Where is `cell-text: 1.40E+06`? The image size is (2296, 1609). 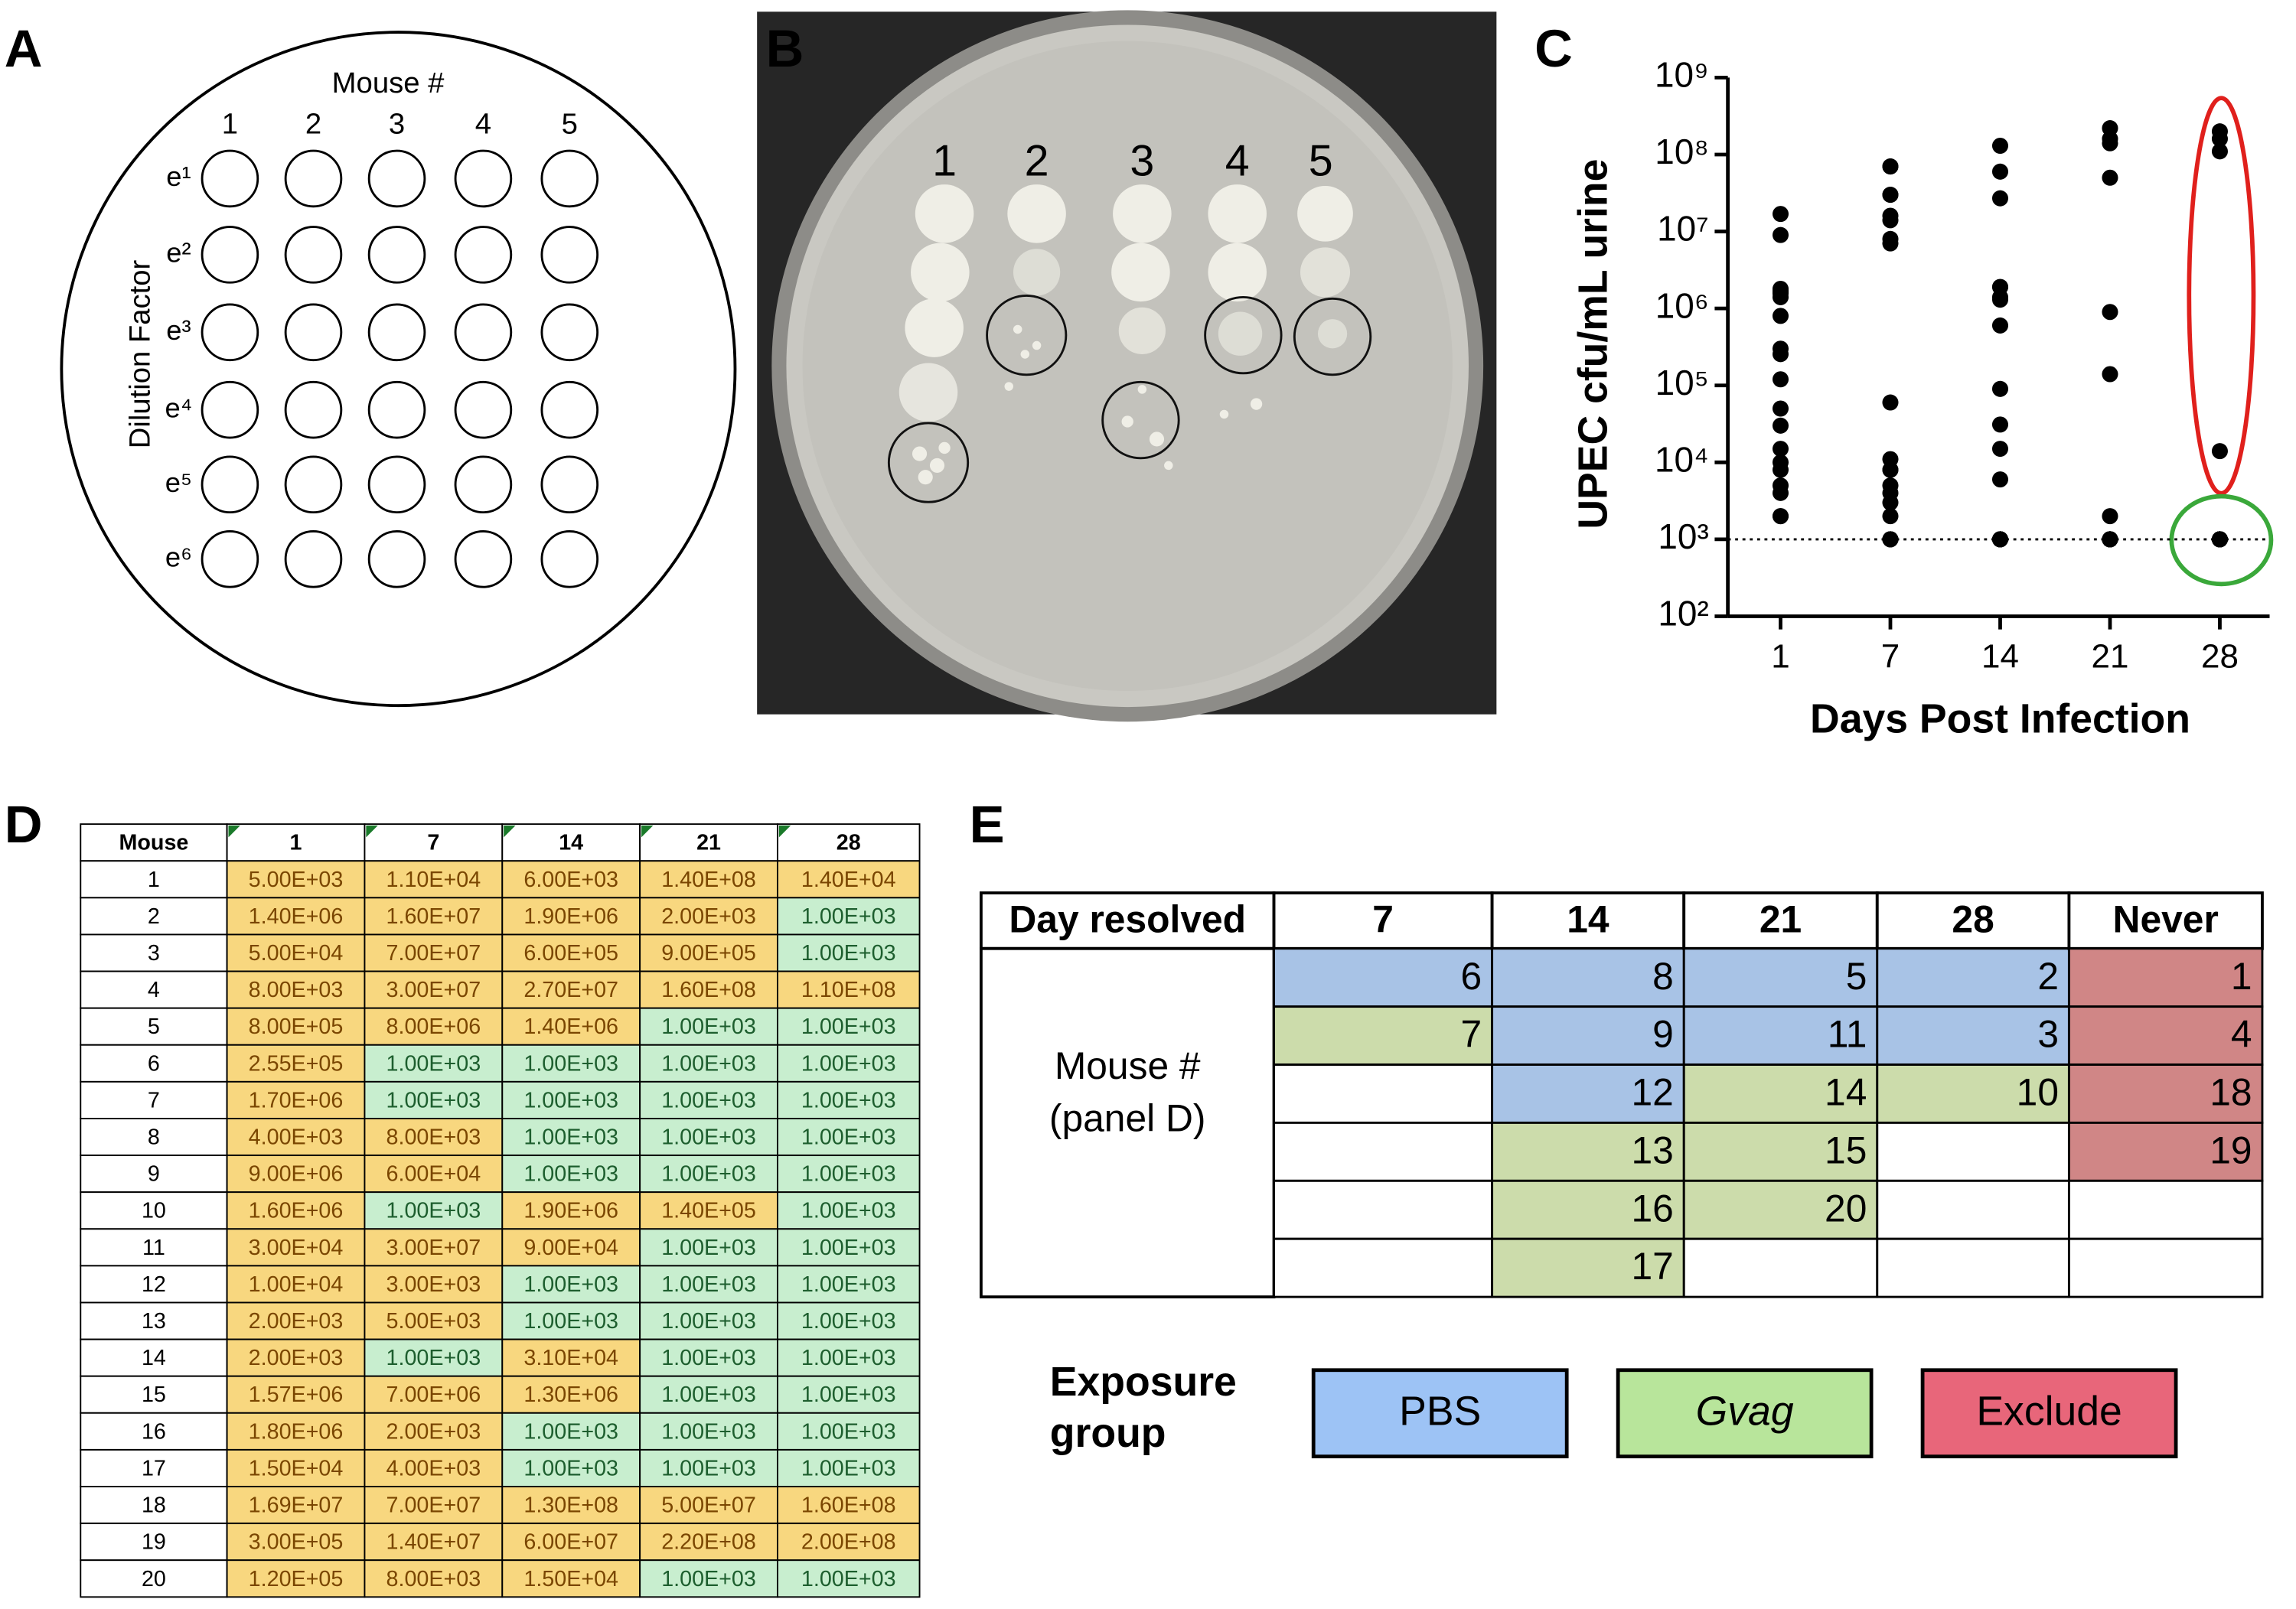
cell-text: 1.40E+06 is located at coordinates (296, 916).